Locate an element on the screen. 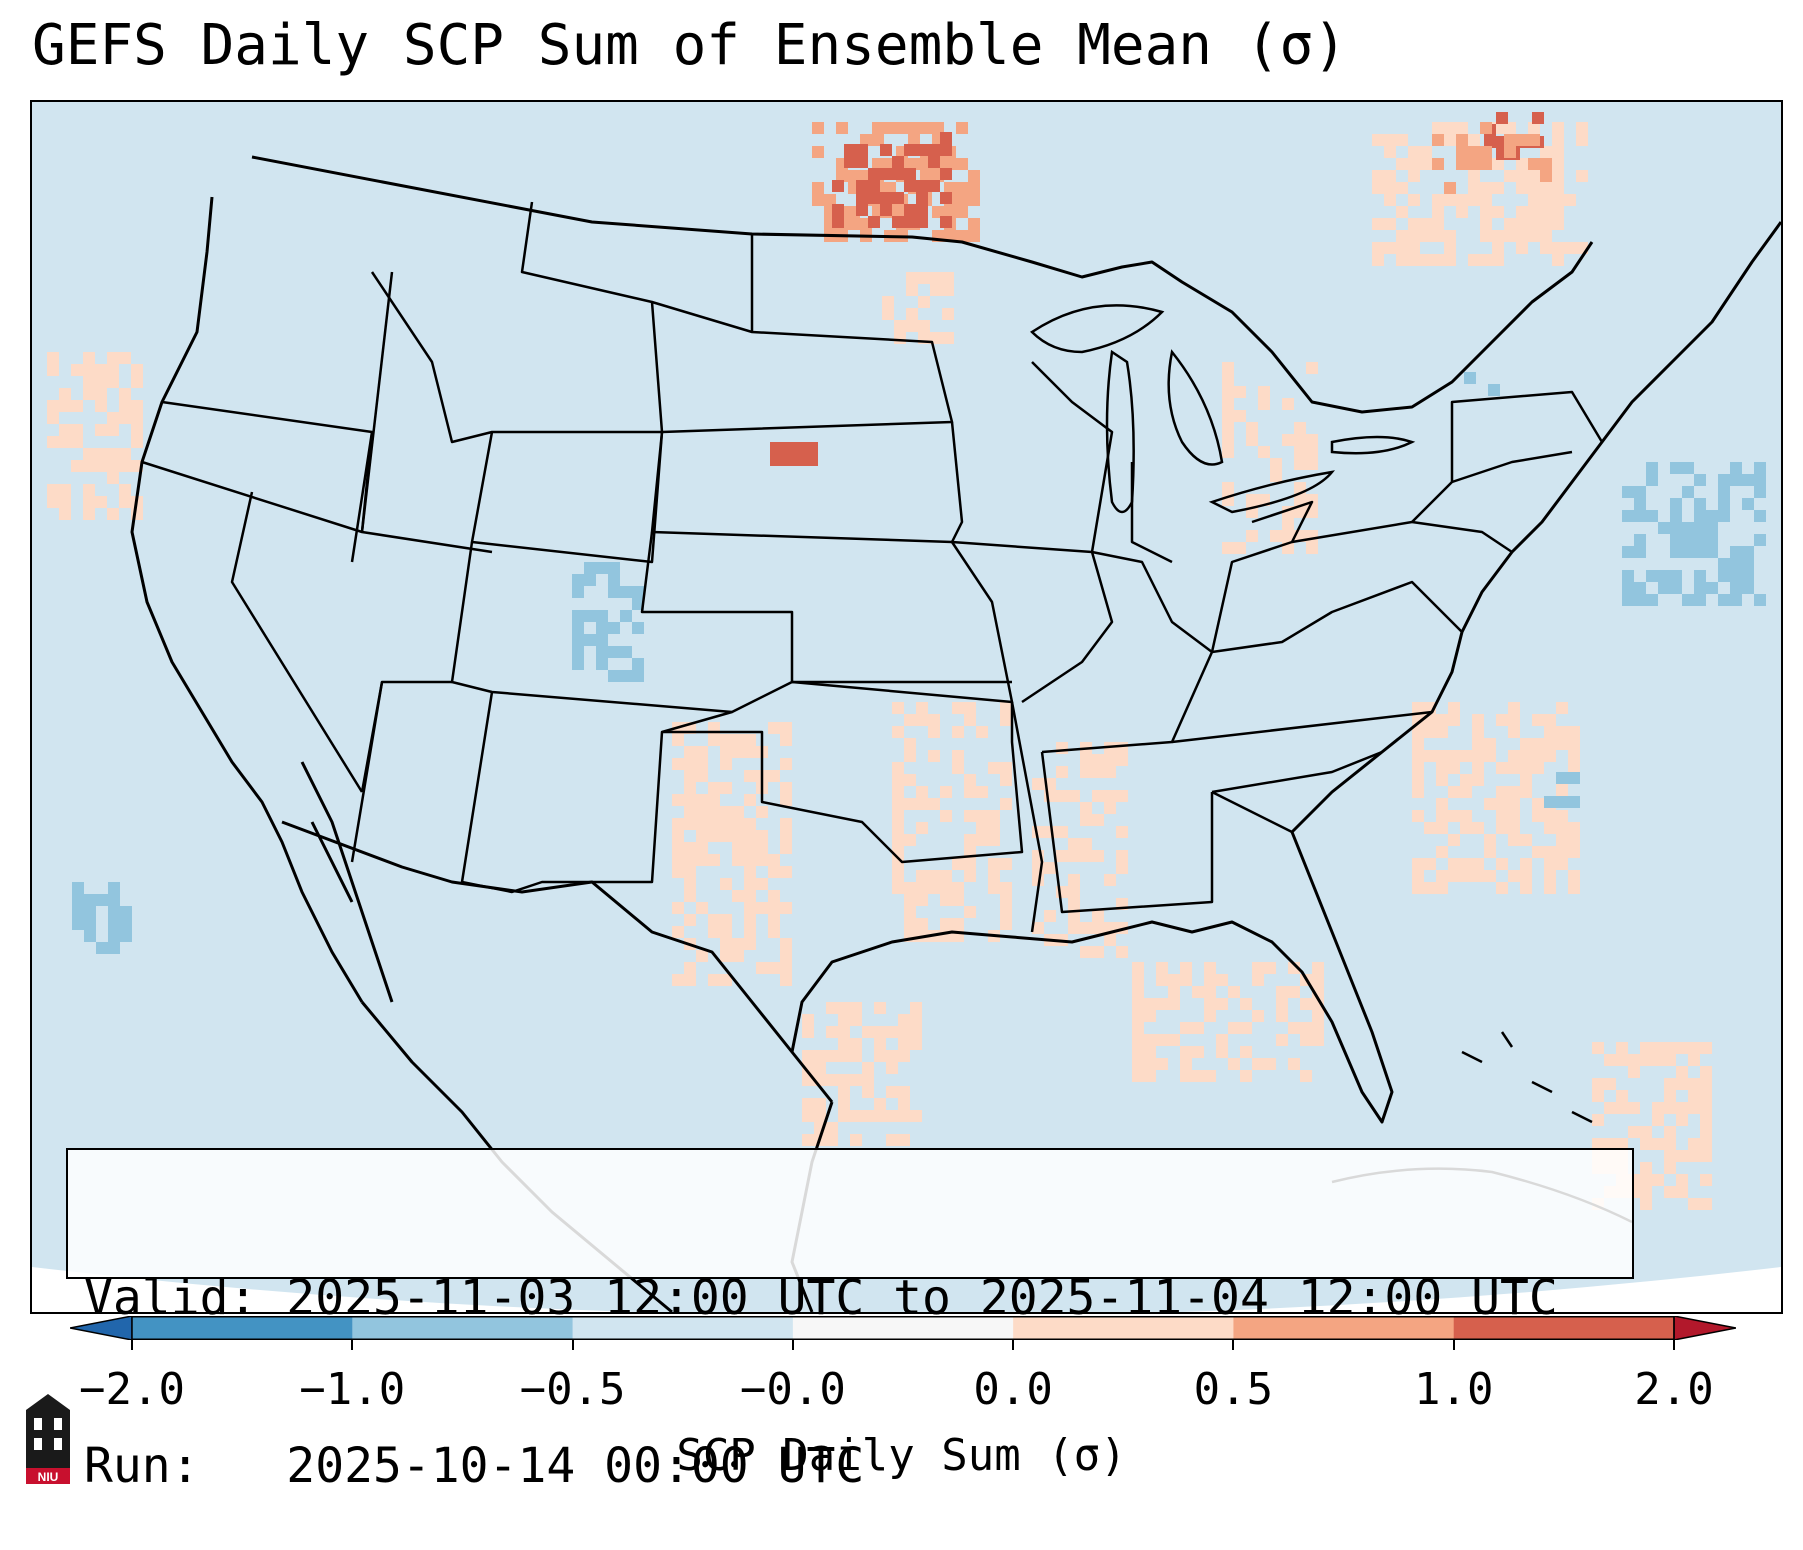  colorbar-tick-mark is located at coordinates (1453, 1345).